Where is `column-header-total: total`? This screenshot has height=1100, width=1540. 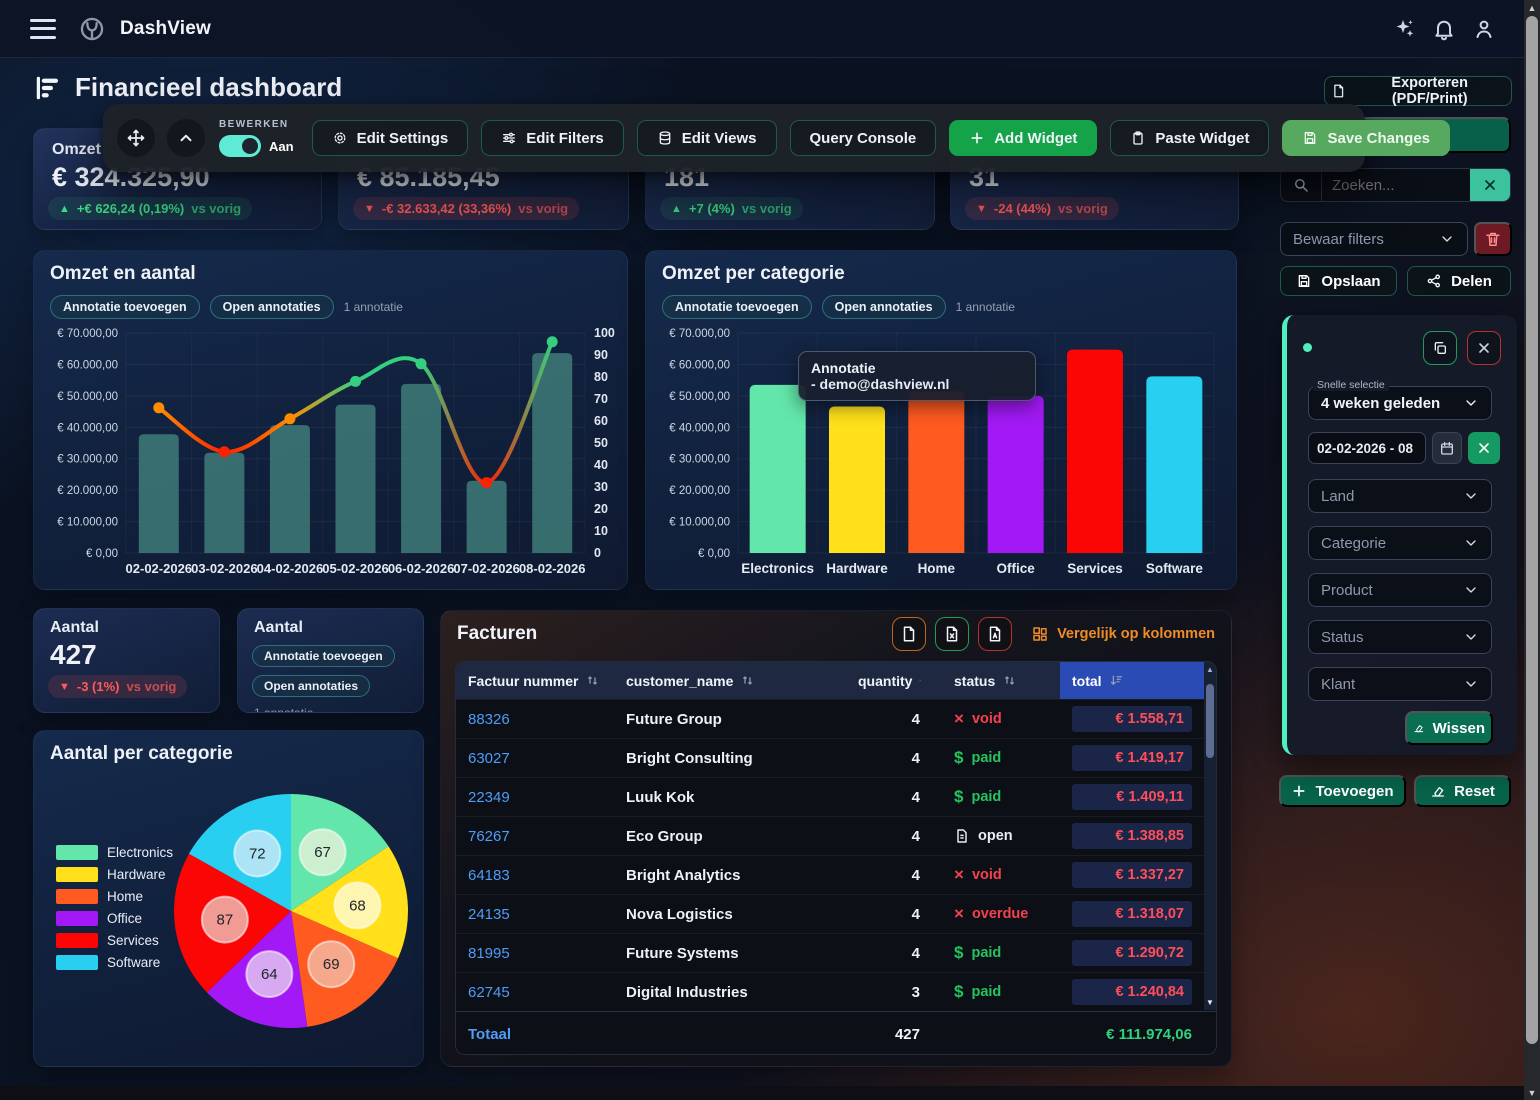 column-header-total: total is located at coordinates (1132, 680).